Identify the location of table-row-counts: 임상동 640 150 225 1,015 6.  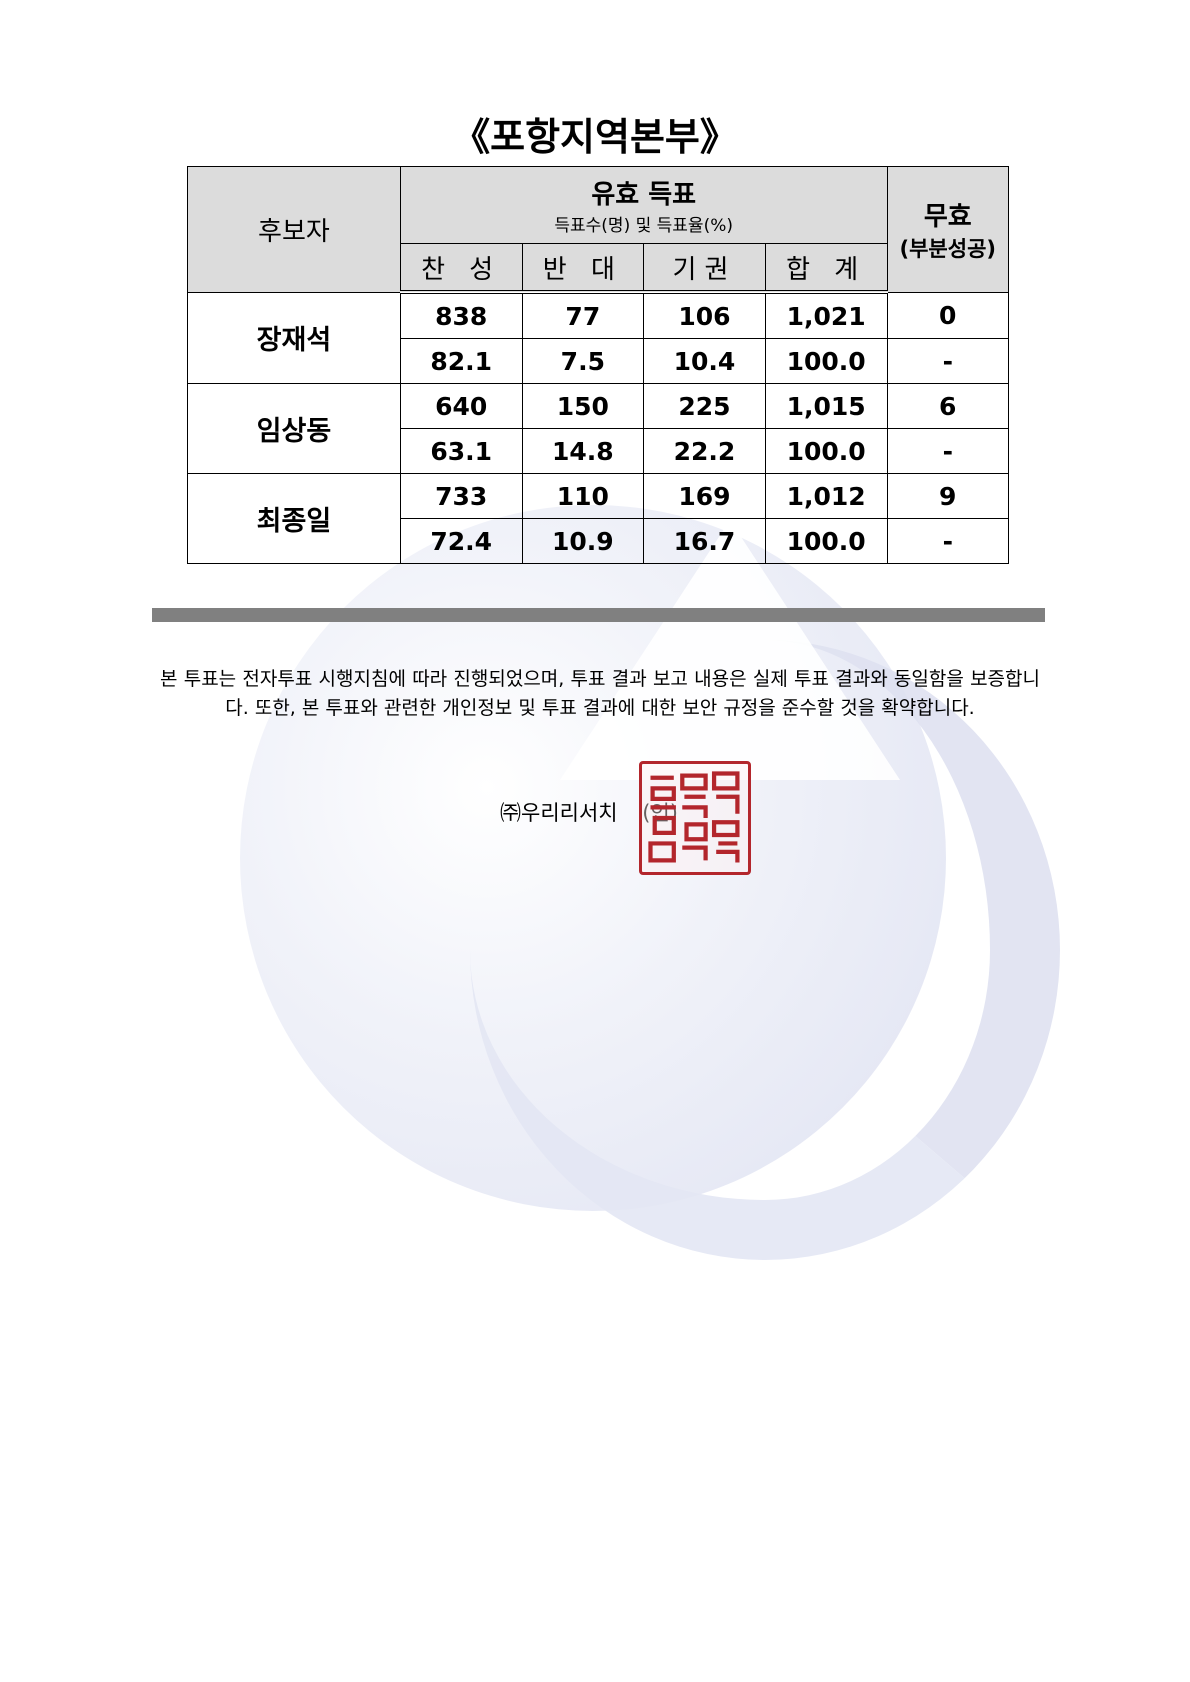
(598, 428).